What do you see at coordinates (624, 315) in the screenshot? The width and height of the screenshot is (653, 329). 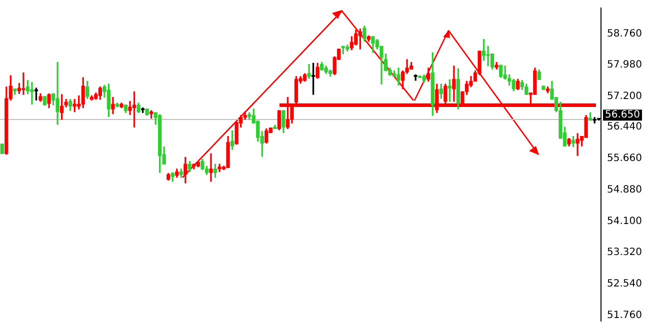 I see `y-tick-label: 51.760` at bounding box center [624, 315].